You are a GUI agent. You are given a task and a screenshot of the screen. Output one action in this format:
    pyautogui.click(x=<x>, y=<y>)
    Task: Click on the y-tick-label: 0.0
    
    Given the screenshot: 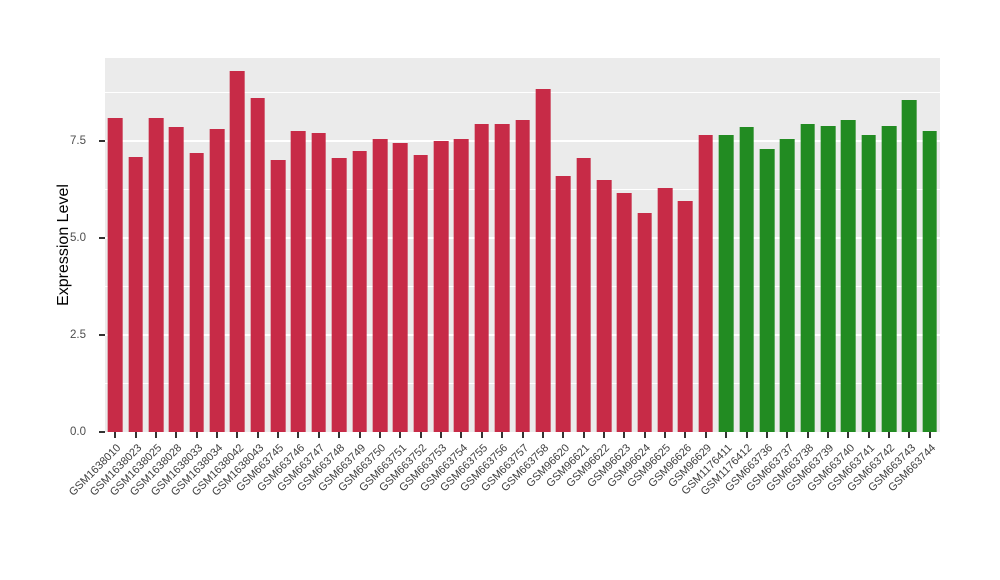 What is the action you would take?
    pyautogui.click(x=78, y=432)
    